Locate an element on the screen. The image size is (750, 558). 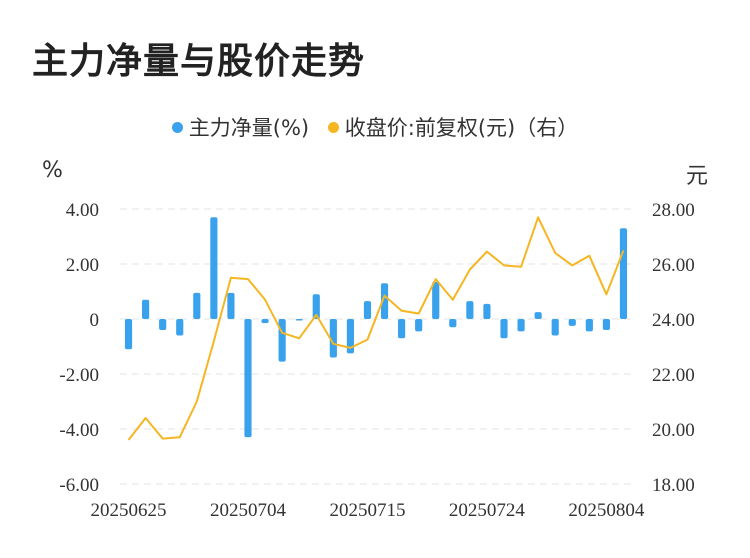
legend-item-line: 收盘价:前复权(元)（右） is located at coordinates (453, 127).